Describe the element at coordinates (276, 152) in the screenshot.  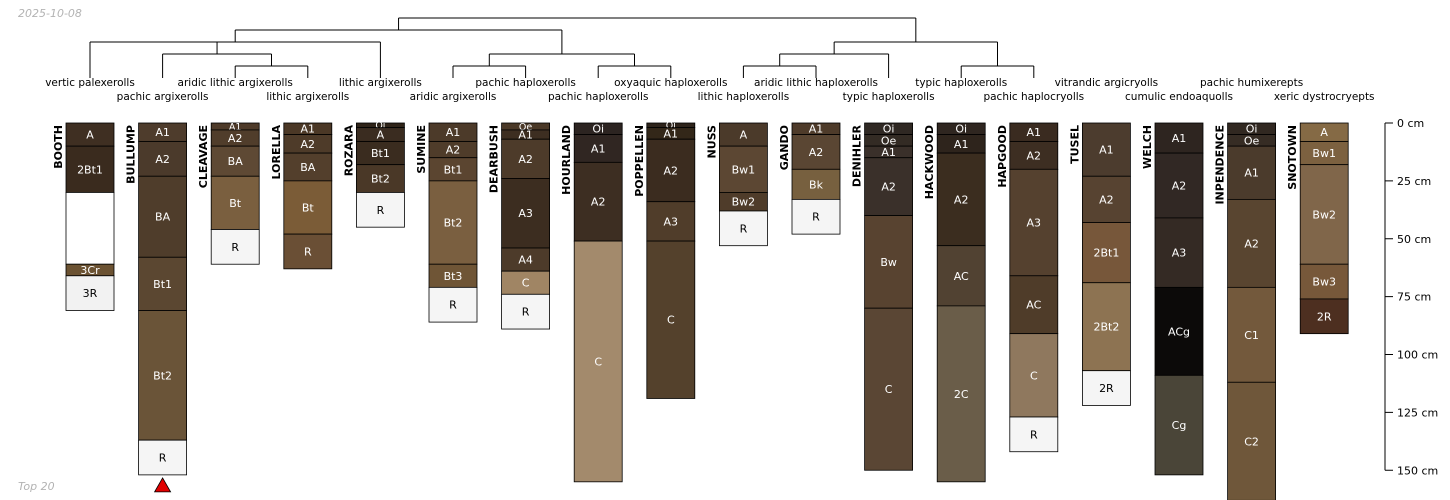
I see `profile-id: LORELLA` at that location.